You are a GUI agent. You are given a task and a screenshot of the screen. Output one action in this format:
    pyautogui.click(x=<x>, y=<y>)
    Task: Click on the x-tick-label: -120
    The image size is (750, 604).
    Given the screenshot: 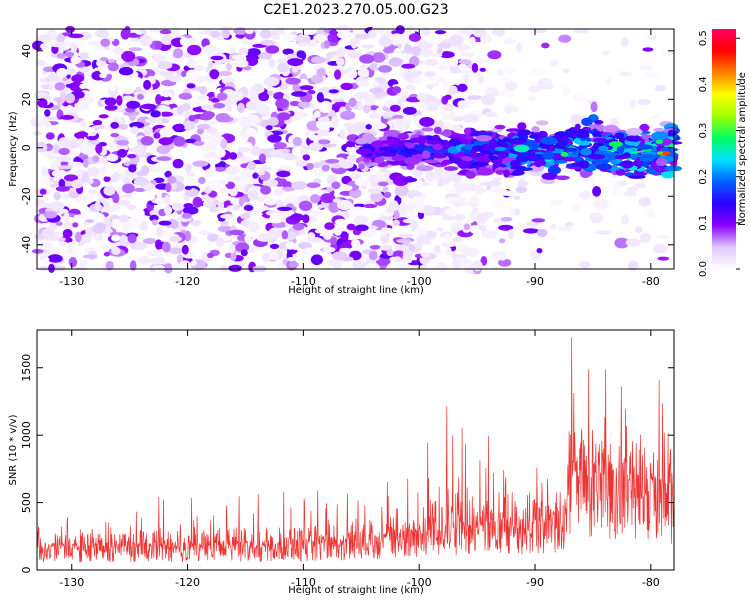 What is the action you would take?
    pyautogui.click(x=187, y=281)
    